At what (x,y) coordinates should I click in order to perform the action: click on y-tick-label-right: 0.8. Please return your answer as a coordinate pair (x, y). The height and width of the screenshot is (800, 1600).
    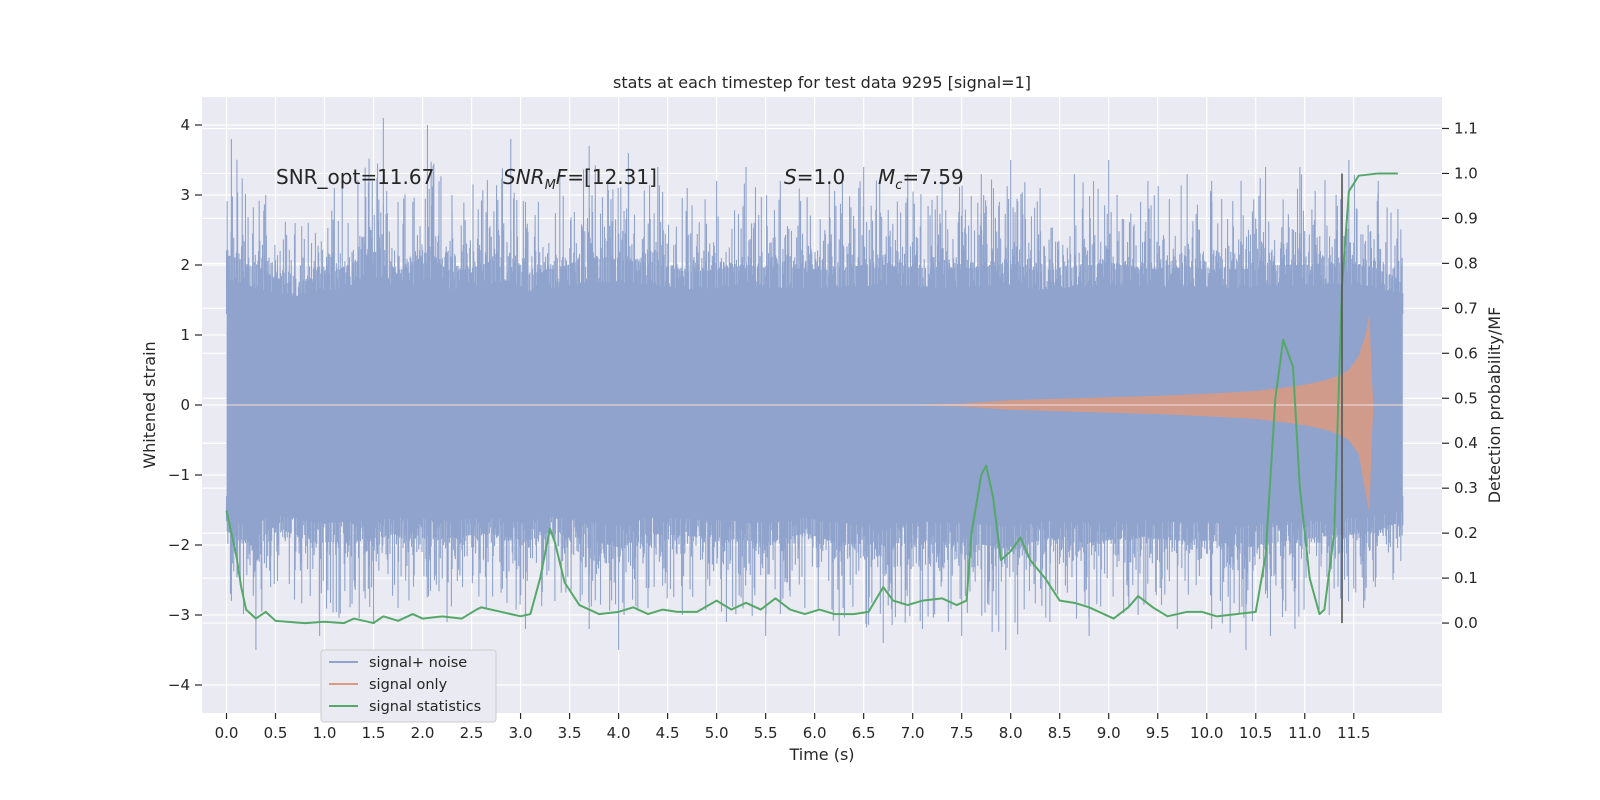
    Looking at the image, I should click on (1466, 263).